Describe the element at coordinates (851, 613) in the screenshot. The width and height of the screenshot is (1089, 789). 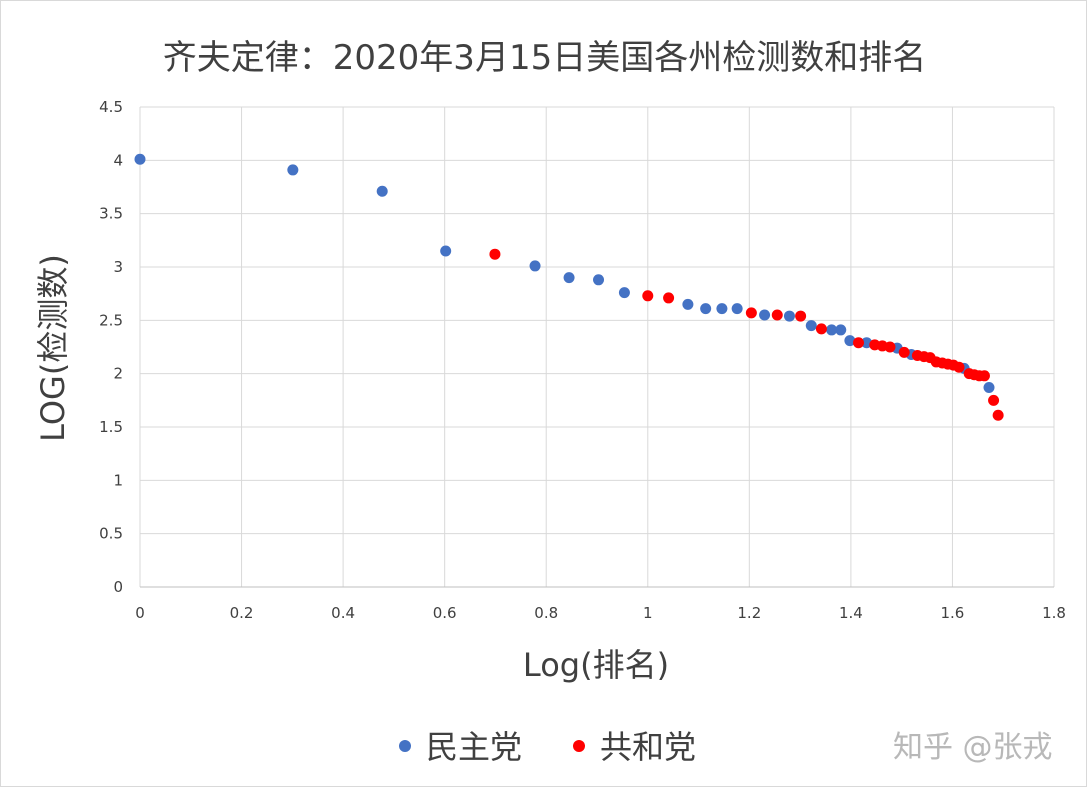
I see `x-tick-label: 1.4` at that location.